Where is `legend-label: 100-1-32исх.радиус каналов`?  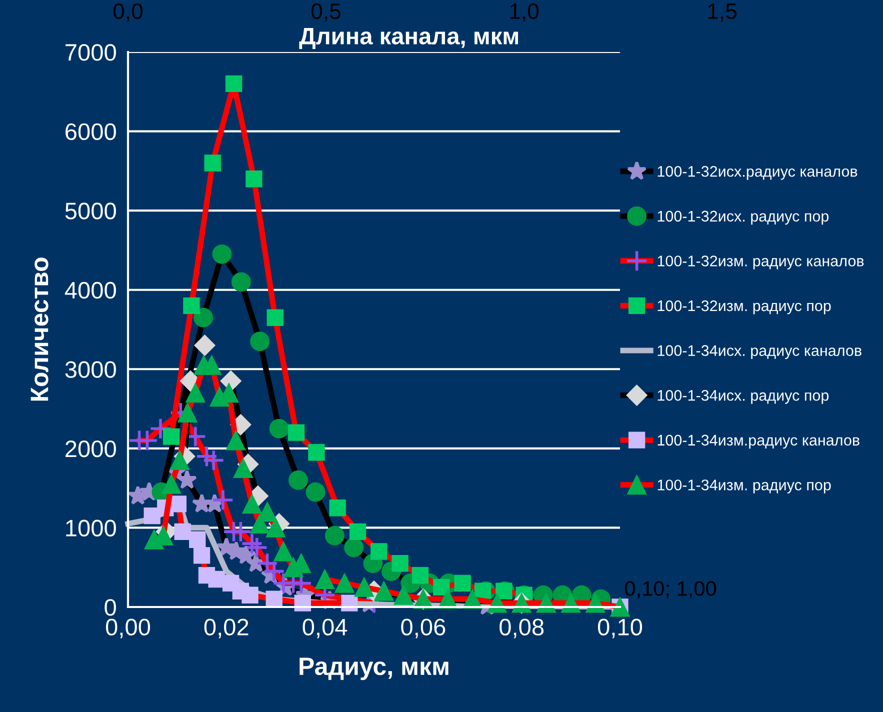
legend-label: 100-1-32исх.радиус каналов is located at coordinates (758, 173).